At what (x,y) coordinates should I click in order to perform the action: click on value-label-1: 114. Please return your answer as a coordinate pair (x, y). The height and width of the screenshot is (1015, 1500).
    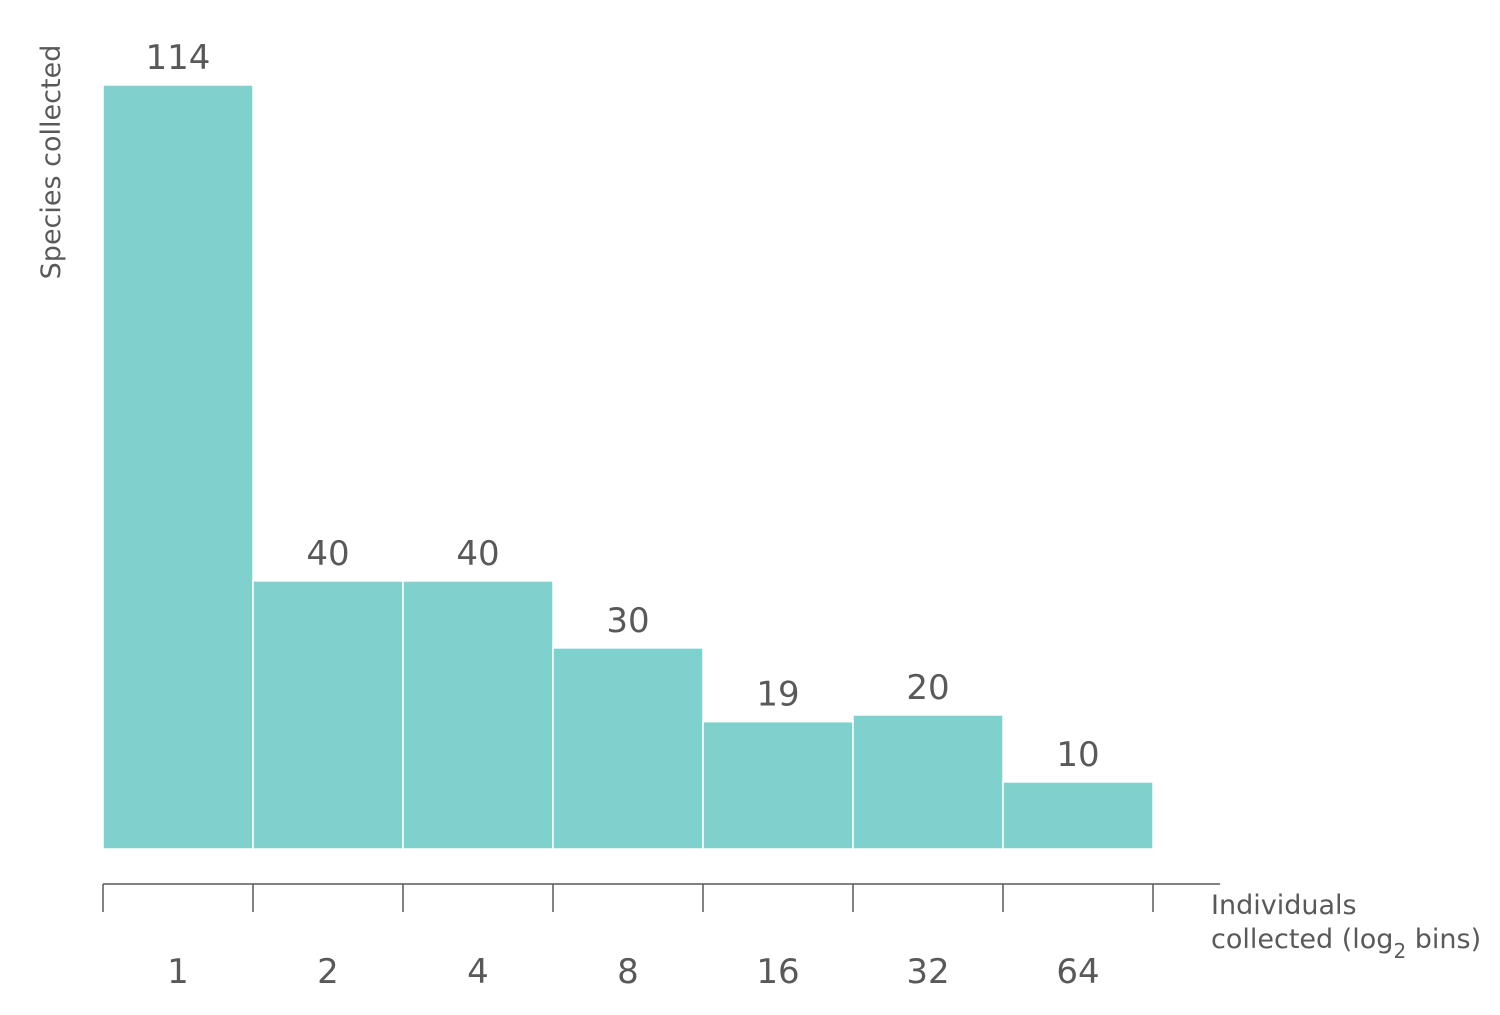
    Looking at the image, I should click on (178, 58).